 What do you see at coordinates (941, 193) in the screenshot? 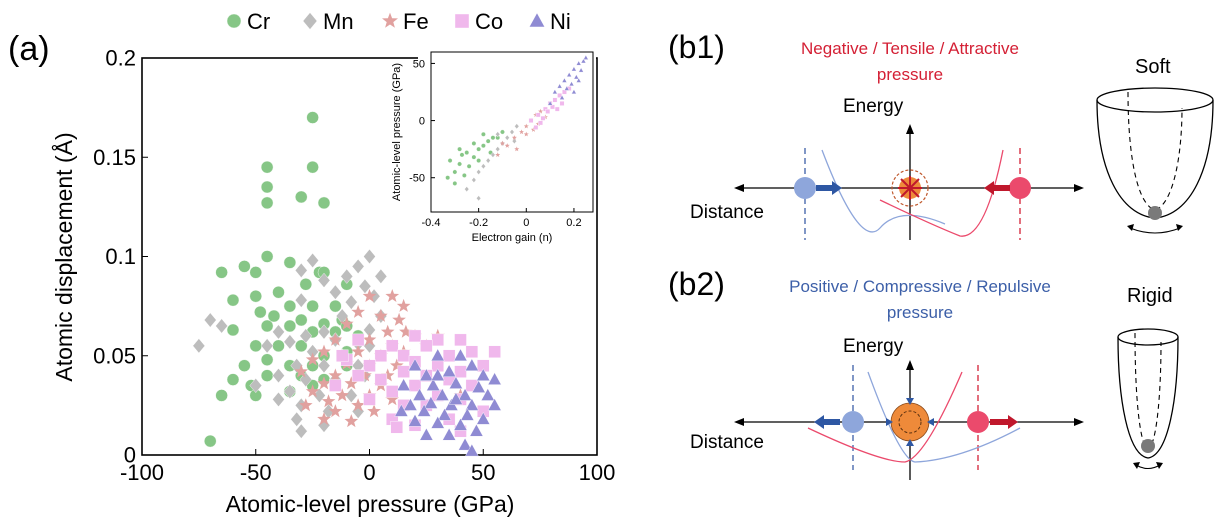
I see `b1-red-potential-curve` at bounding box center [941, 193].